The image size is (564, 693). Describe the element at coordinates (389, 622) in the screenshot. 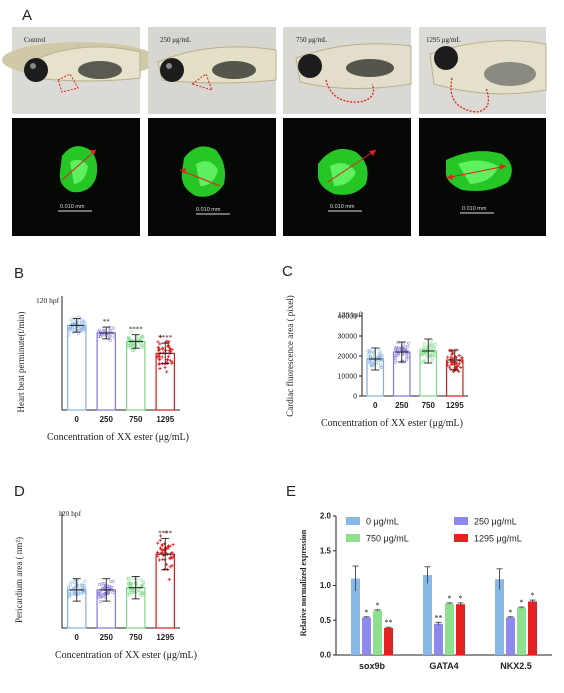

I see `significance-label: **` at that location.